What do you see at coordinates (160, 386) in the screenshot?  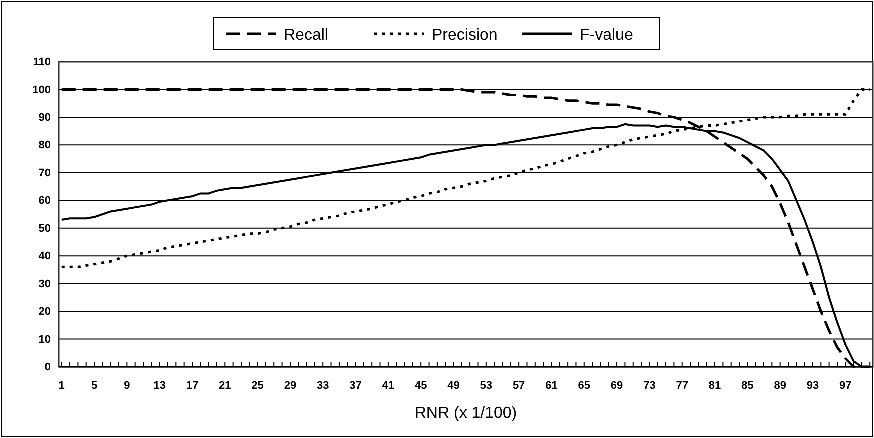 I see `x-tick-label: 13` at bounding box center [160, 386].